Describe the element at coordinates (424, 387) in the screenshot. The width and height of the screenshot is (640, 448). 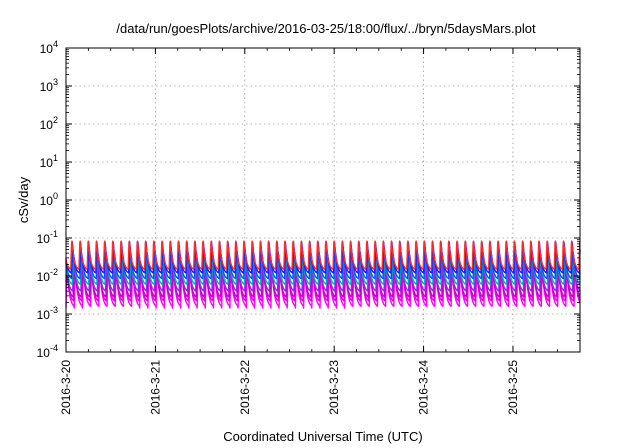
I see `x-tick-label: 2016-3-24` at that location.